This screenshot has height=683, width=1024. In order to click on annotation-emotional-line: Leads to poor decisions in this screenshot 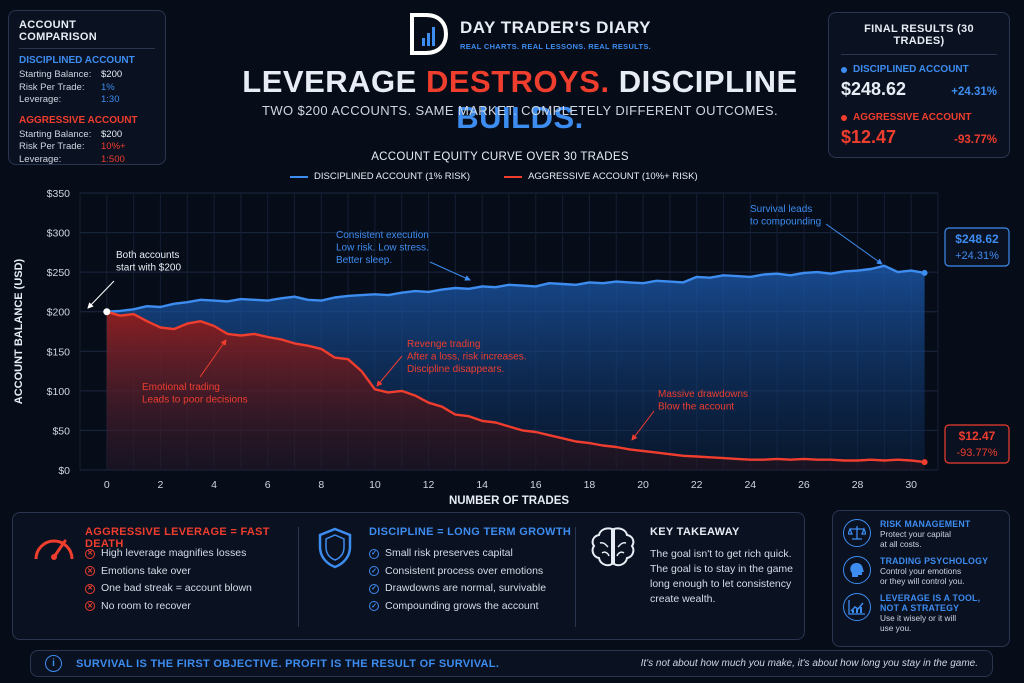, I will do `click(195, 400)`.